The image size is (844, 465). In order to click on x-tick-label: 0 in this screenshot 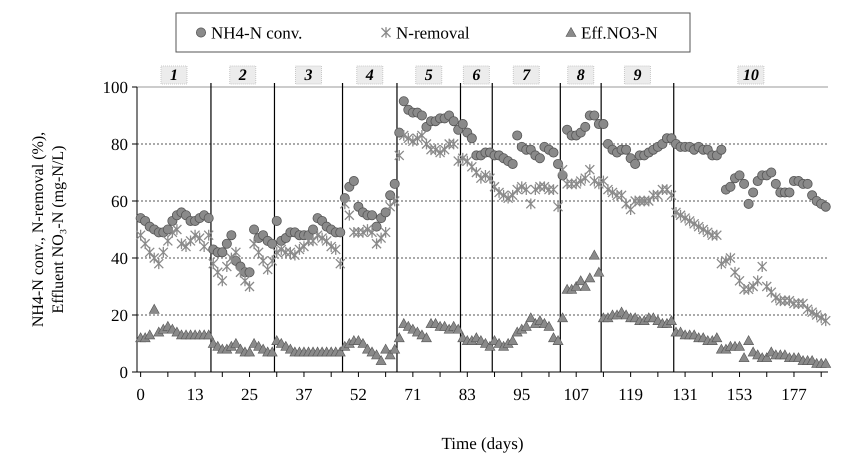, I will do `click(140, 394)`.